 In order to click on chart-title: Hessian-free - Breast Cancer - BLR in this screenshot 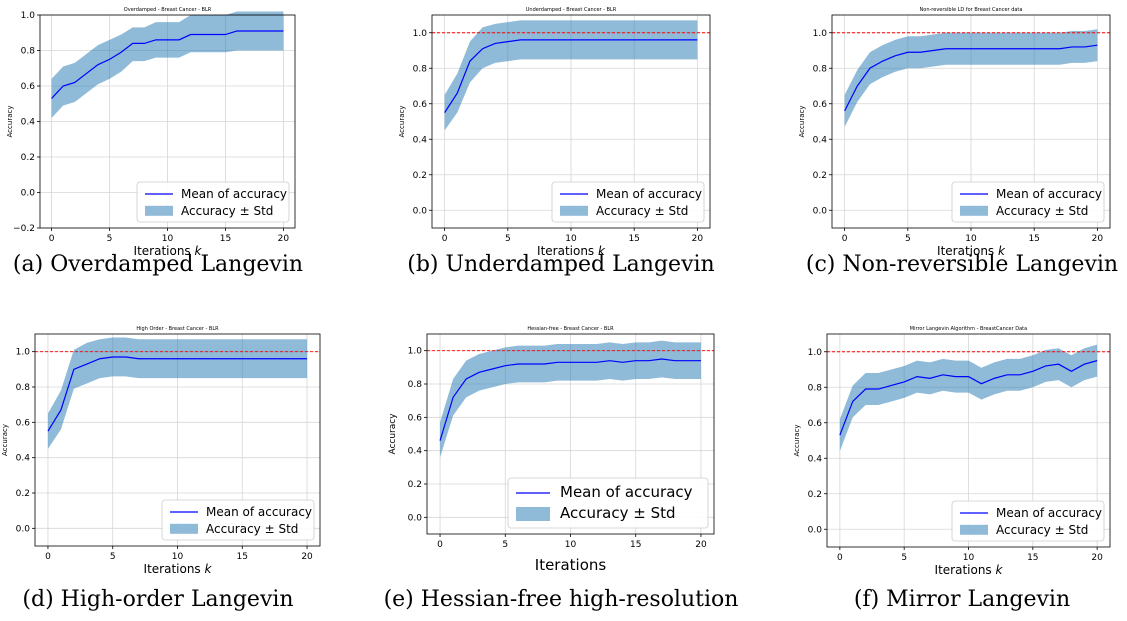, I will do `click(570, 329)`.